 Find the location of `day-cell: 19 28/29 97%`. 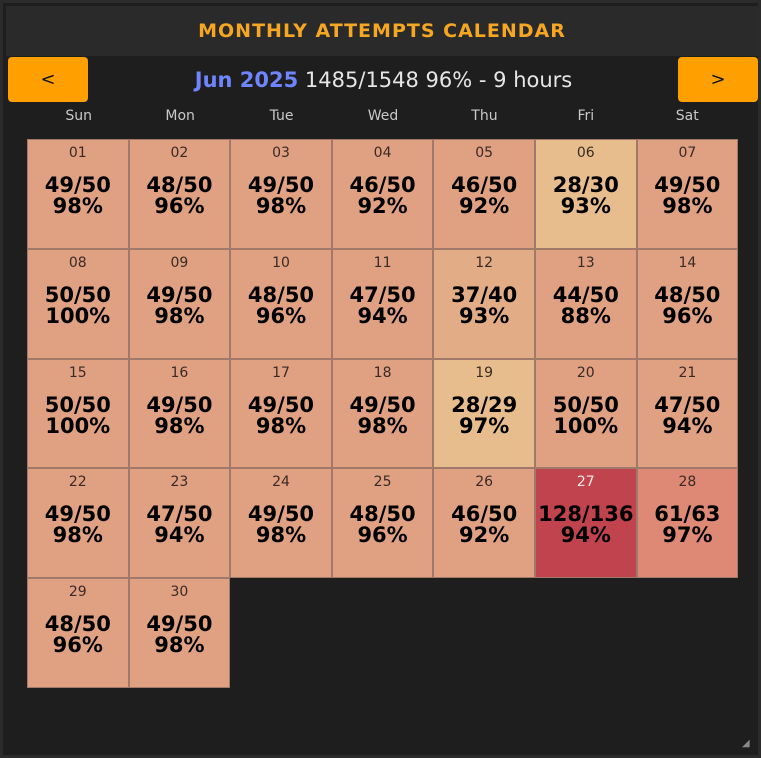

day-cell: 19 28/29 97% is located at coordinates (484, 413).